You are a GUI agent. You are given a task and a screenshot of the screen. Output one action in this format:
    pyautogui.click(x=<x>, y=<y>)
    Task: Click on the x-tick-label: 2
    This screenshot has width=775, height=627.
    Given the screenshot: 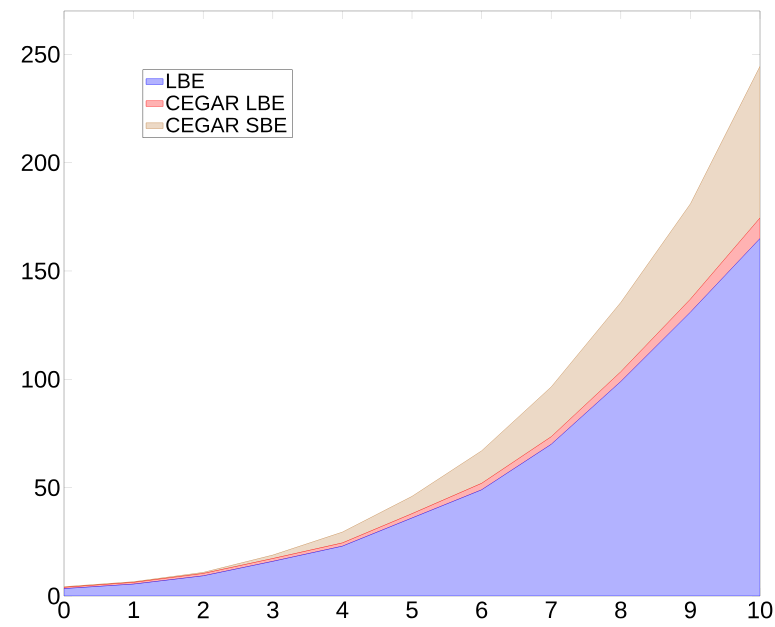 What is the action you would take?
    pyautogui.click(x=203, y=610)
    